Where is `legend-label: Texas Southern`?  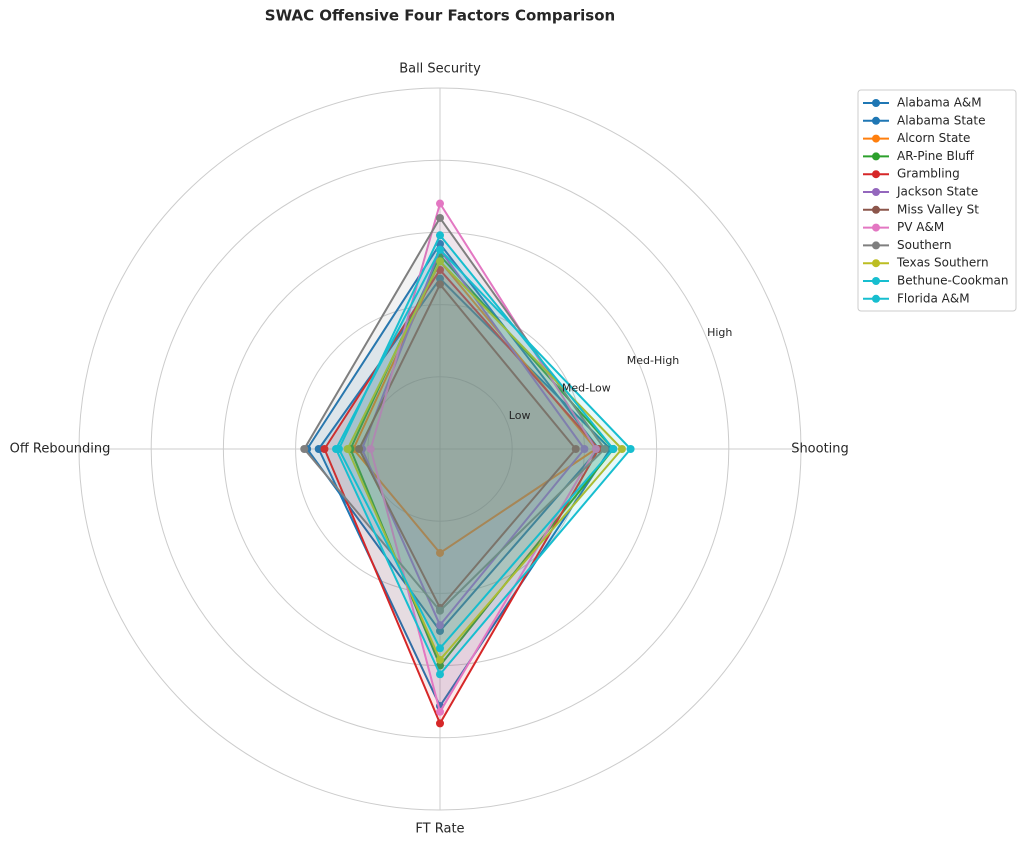
legend-label: Texas Southern is located at coordinates (942, 263).